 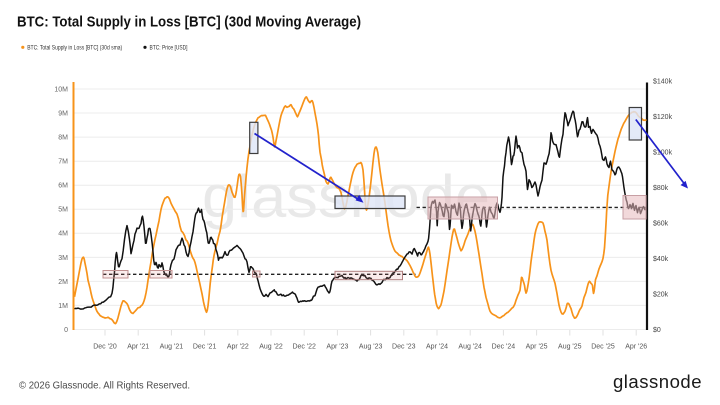 I want to click on svg-text: Dec '23, so click(x=404, y=347).